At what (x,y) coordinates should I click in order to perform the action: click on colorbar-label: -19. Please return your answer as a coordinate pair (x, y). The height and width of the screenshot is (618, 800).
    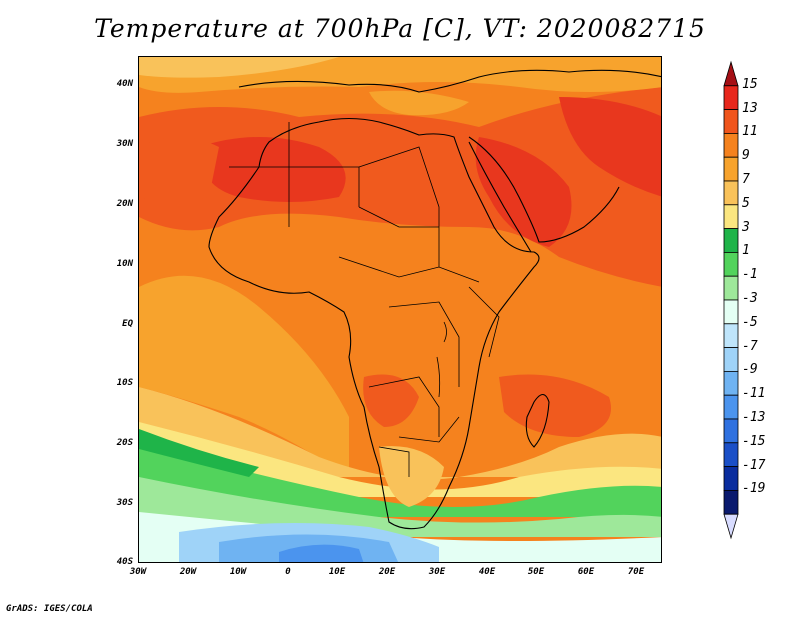
    Looking at the image, I should click on (754, 489).